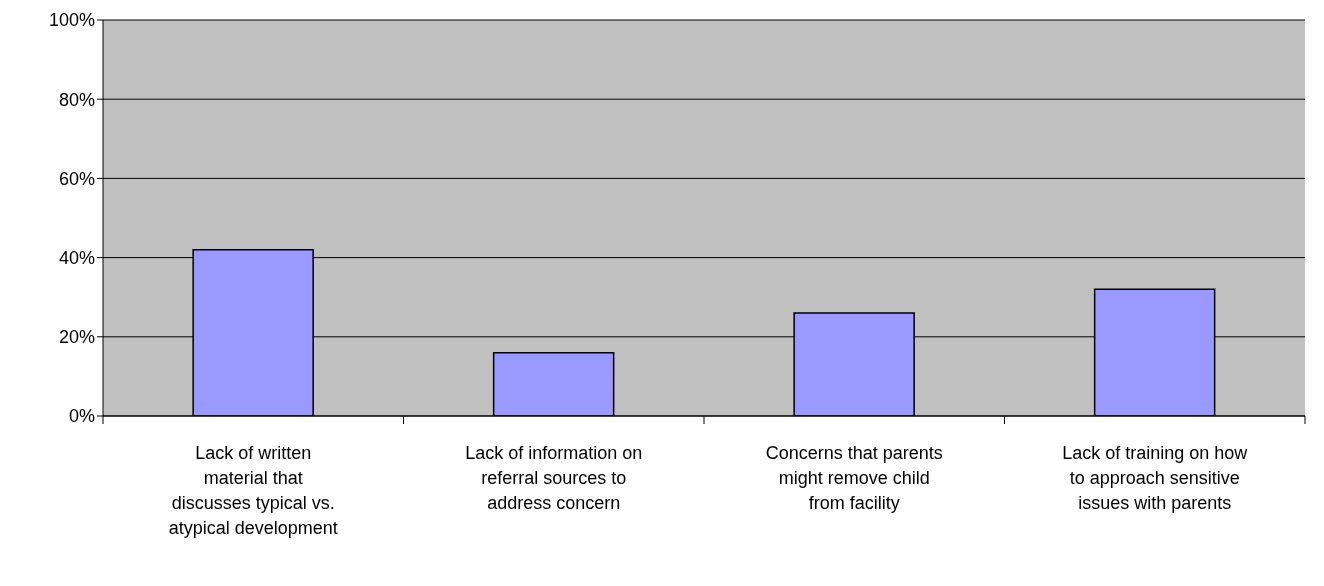  What do you see at coordinates (854, 478) in the screenshot?
I see `x-tick-label: Concerns that parents might remove child from facility` at bounding box center [854, 478].